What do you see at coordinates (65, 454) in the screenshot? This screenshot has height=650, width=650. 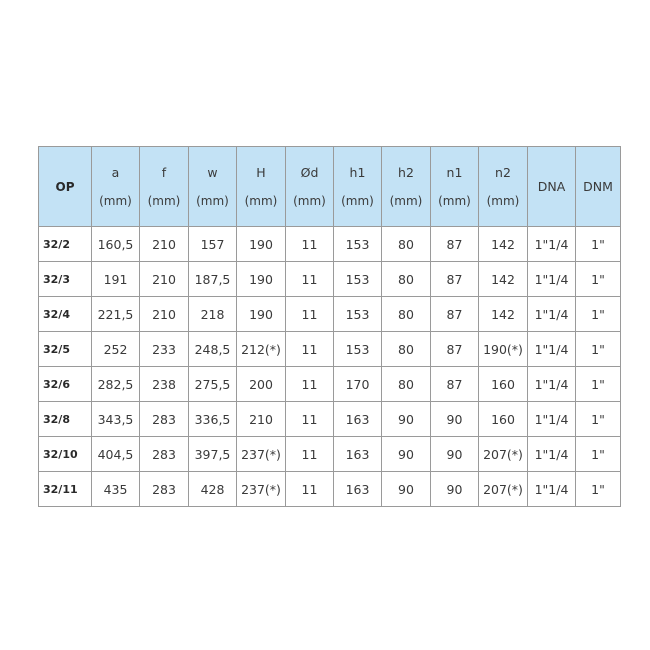 I see `model-cell: 32/10` at bounding box center [65, 454].